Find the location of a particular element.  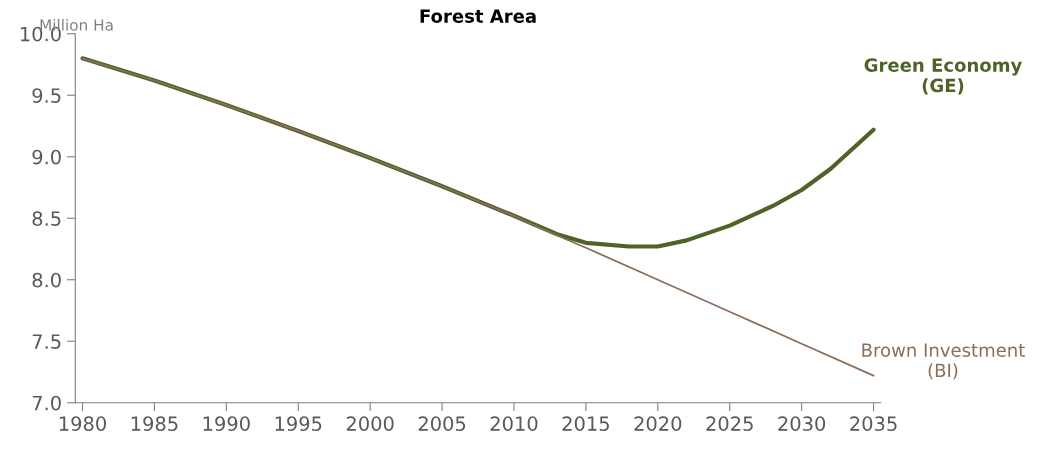

y-tick-label: 8.0 is located at coordinates (46, 280).